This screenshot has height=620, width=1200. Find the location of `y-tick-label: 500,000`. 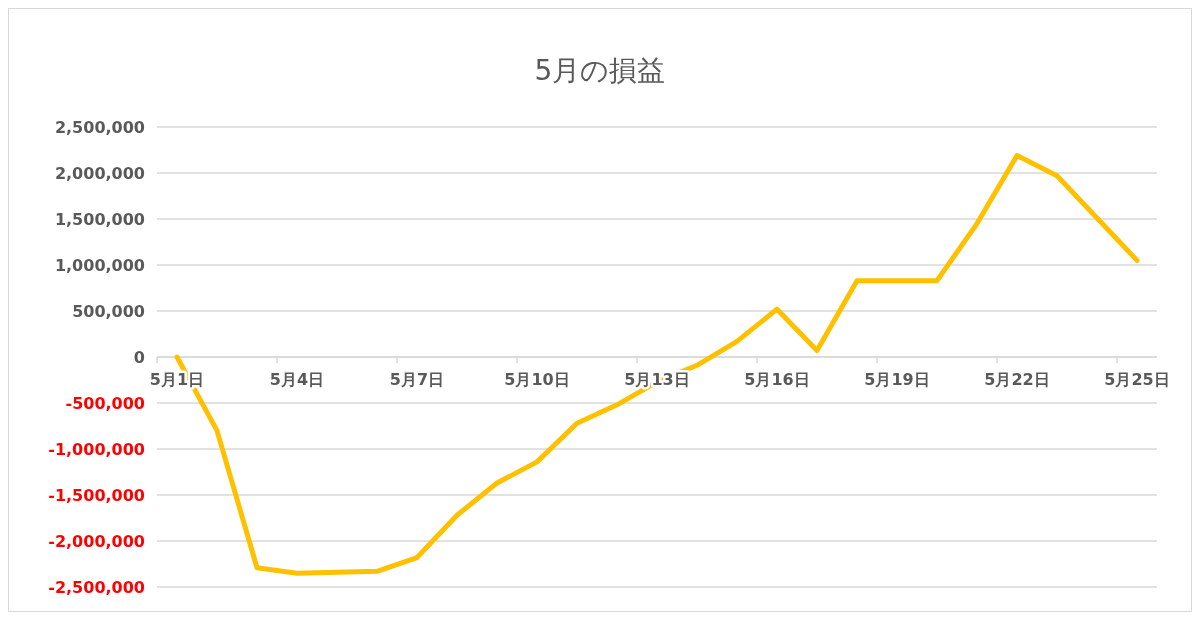

y-tick-label: 500,000 is located at coordinates (108, 311).